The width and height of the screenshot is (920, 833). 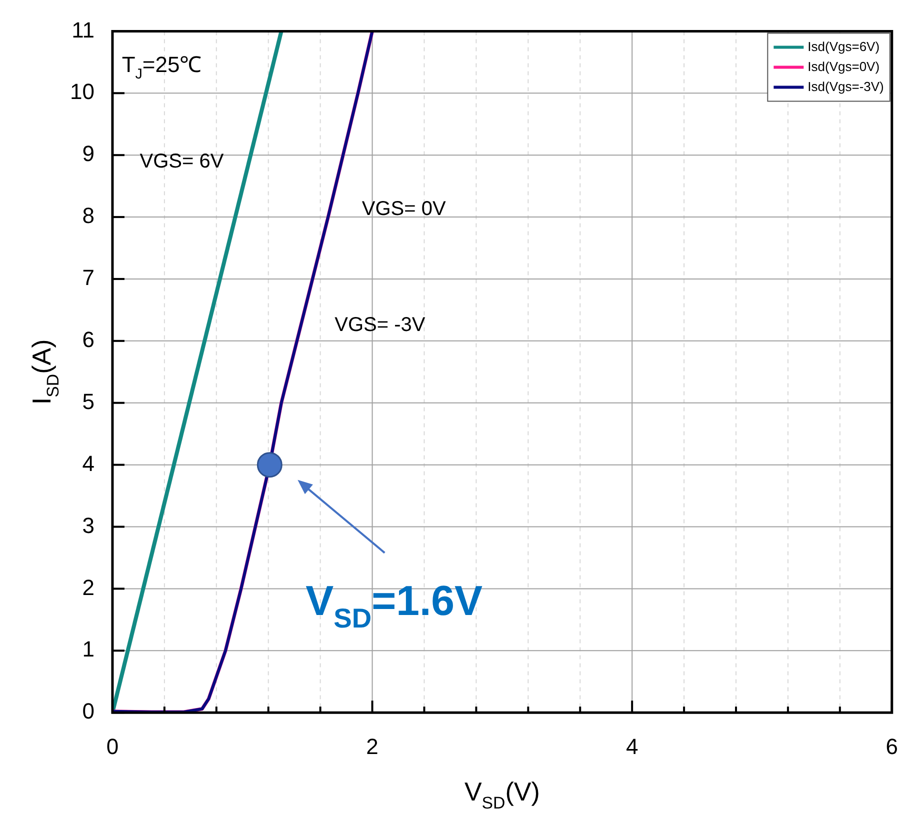 What do you see at coordinates (844, 66) in the screenshot?
I see `legend-label: Isd(Vgs=0V)` at bounding box center [844, 66].